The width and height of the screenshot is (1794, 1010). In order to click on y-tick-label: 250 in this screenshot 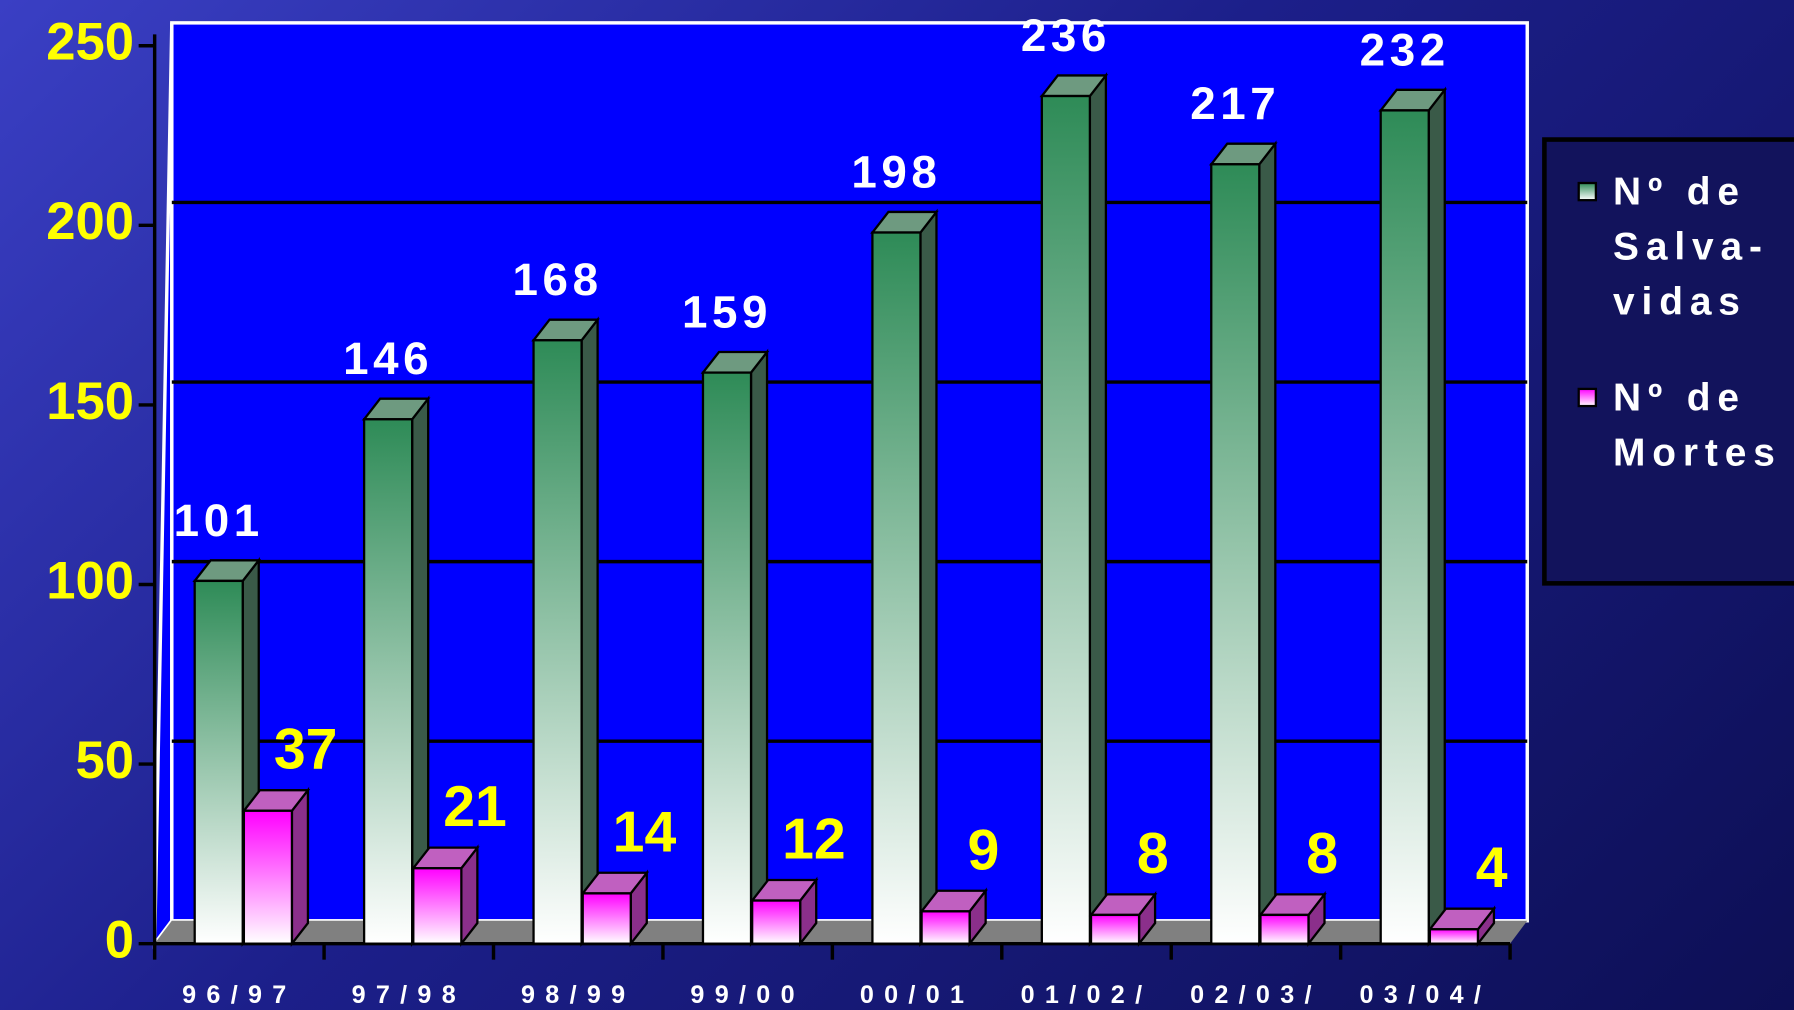, I will do `click(90, 42)`.